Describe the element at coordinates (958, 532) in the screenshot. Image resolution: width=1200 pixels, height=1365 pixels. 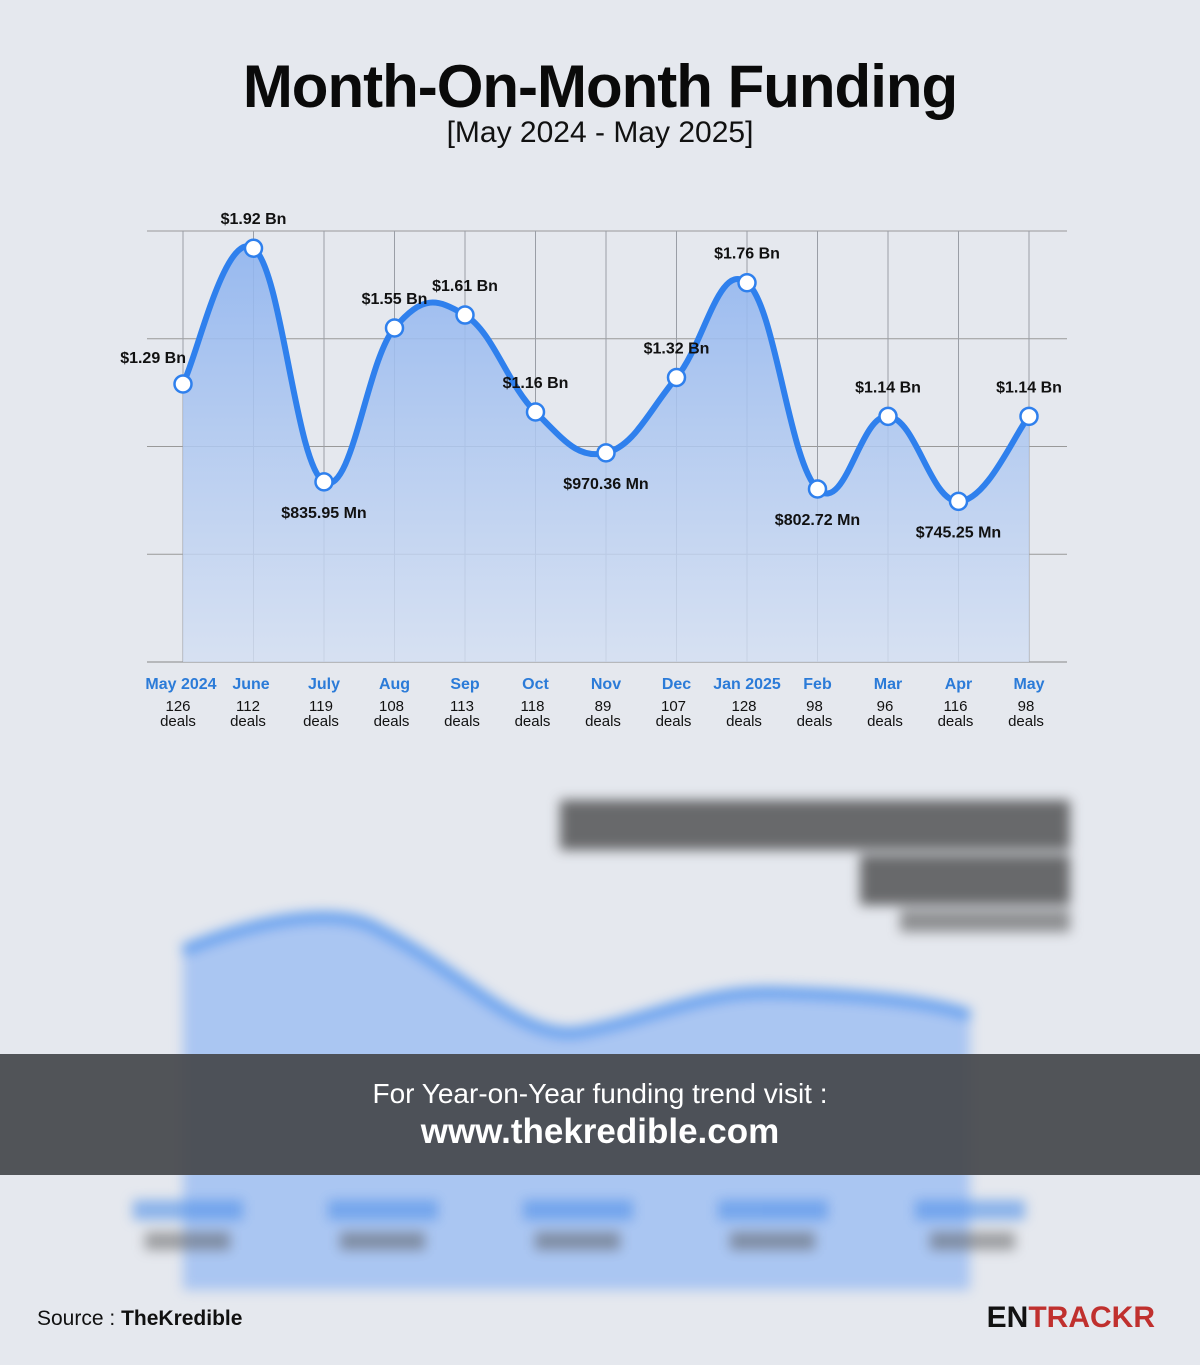
I see `data-label: $745.25 Mn` at that location.